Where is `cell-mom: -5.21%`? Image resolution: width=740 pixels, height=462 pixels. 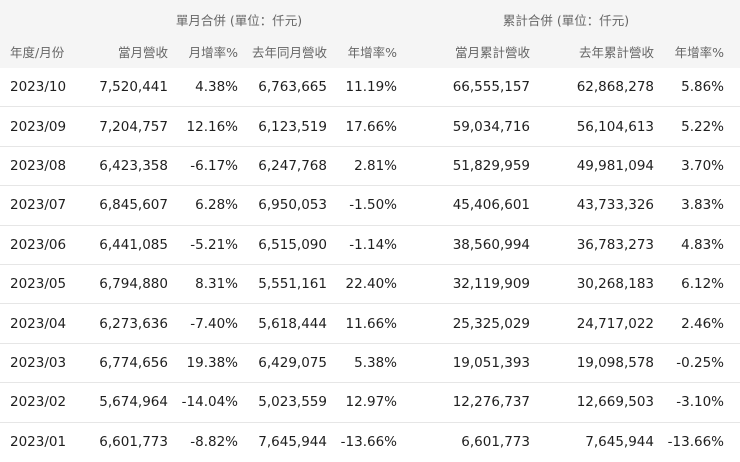
cell-mom: -5.21% is located at coordinates (214, 244).